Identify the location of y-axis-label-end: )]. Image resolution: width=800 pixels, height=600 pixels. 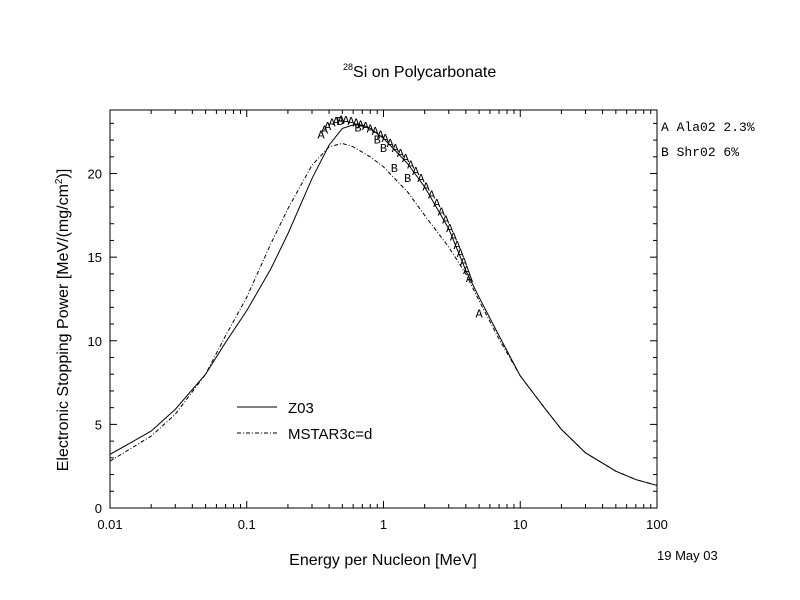
(63, 174).